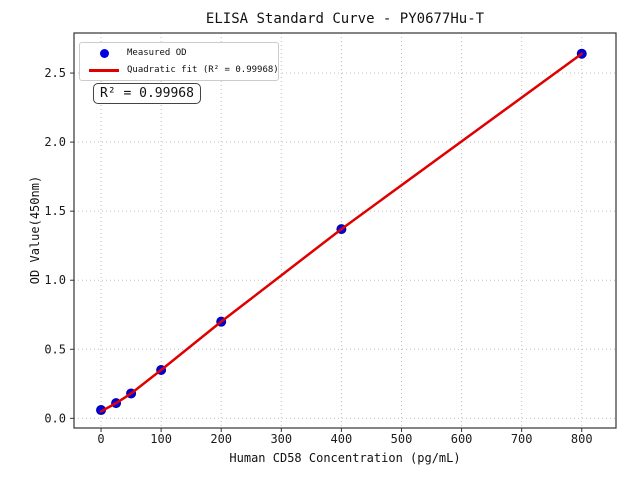 This screenshot has width=640, height=480. Describe the element at coordinates (221, 439) in the screenshot. I see `x-tick-label: 200` at that location.